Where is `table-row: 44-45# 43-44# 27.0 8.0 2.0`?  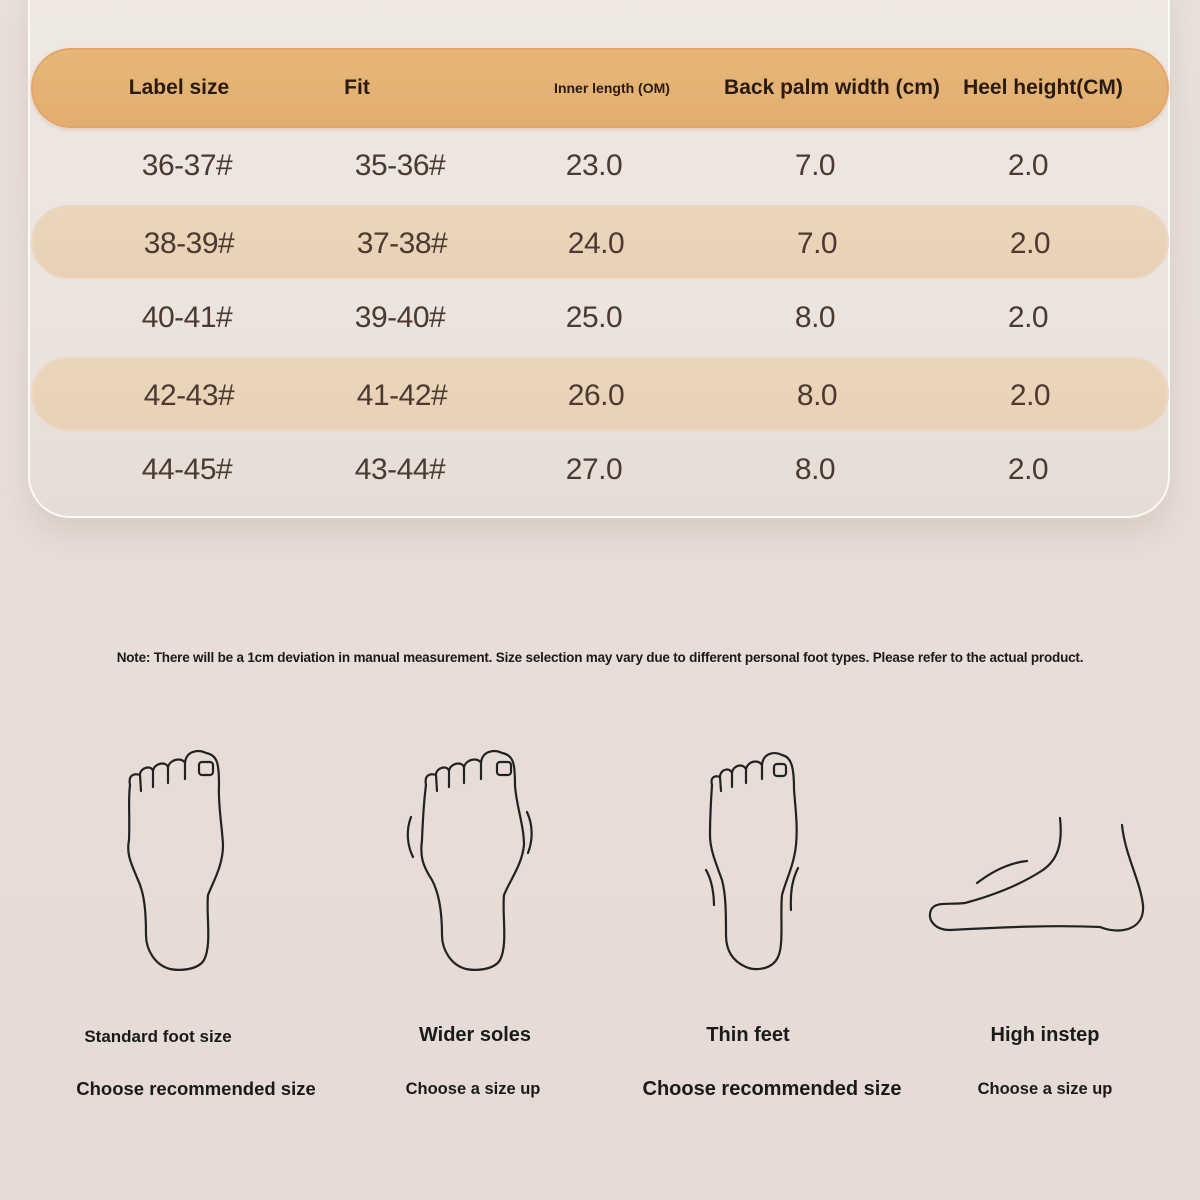
table-row: 44-45# 43-44# 27.0 8.0 2.0 is located at coordinates (600, 470).